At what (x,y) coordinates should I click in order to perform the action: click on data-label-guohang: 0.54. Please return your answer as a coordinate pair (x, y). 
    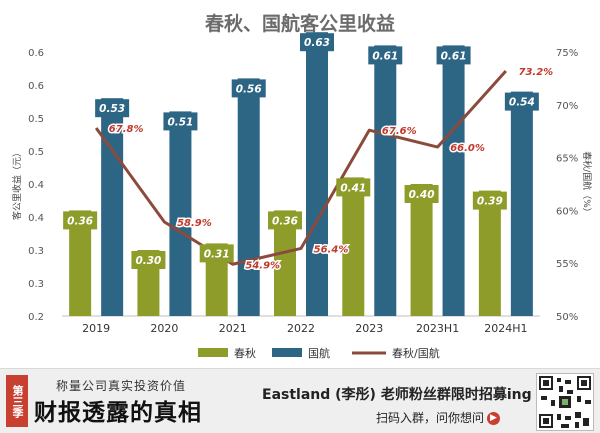
    Looking at the image, I should click on (522, 103).